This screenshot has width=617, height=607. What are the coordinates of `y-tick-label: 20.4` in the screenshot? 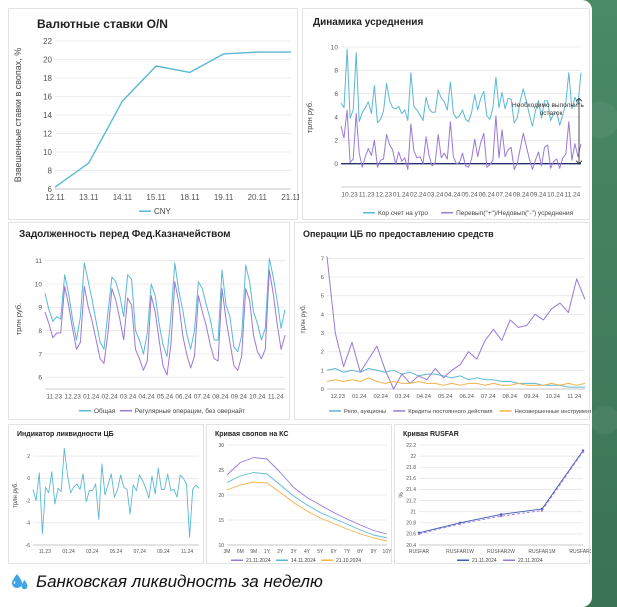 It's located at (411, 546).